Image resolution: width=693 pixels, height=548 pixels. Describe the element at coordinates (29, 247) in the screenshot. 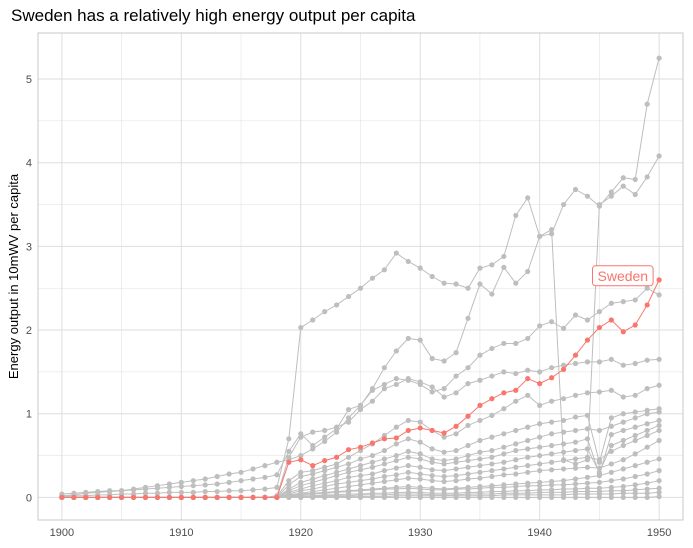

I see `y-tick-label: 3` at that location.